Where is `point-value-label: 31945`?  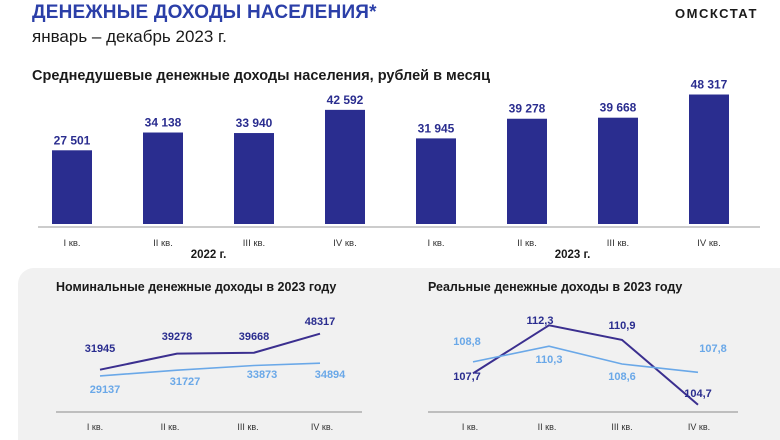 point-value-label: 31945 is located at coordinates (100, 349).